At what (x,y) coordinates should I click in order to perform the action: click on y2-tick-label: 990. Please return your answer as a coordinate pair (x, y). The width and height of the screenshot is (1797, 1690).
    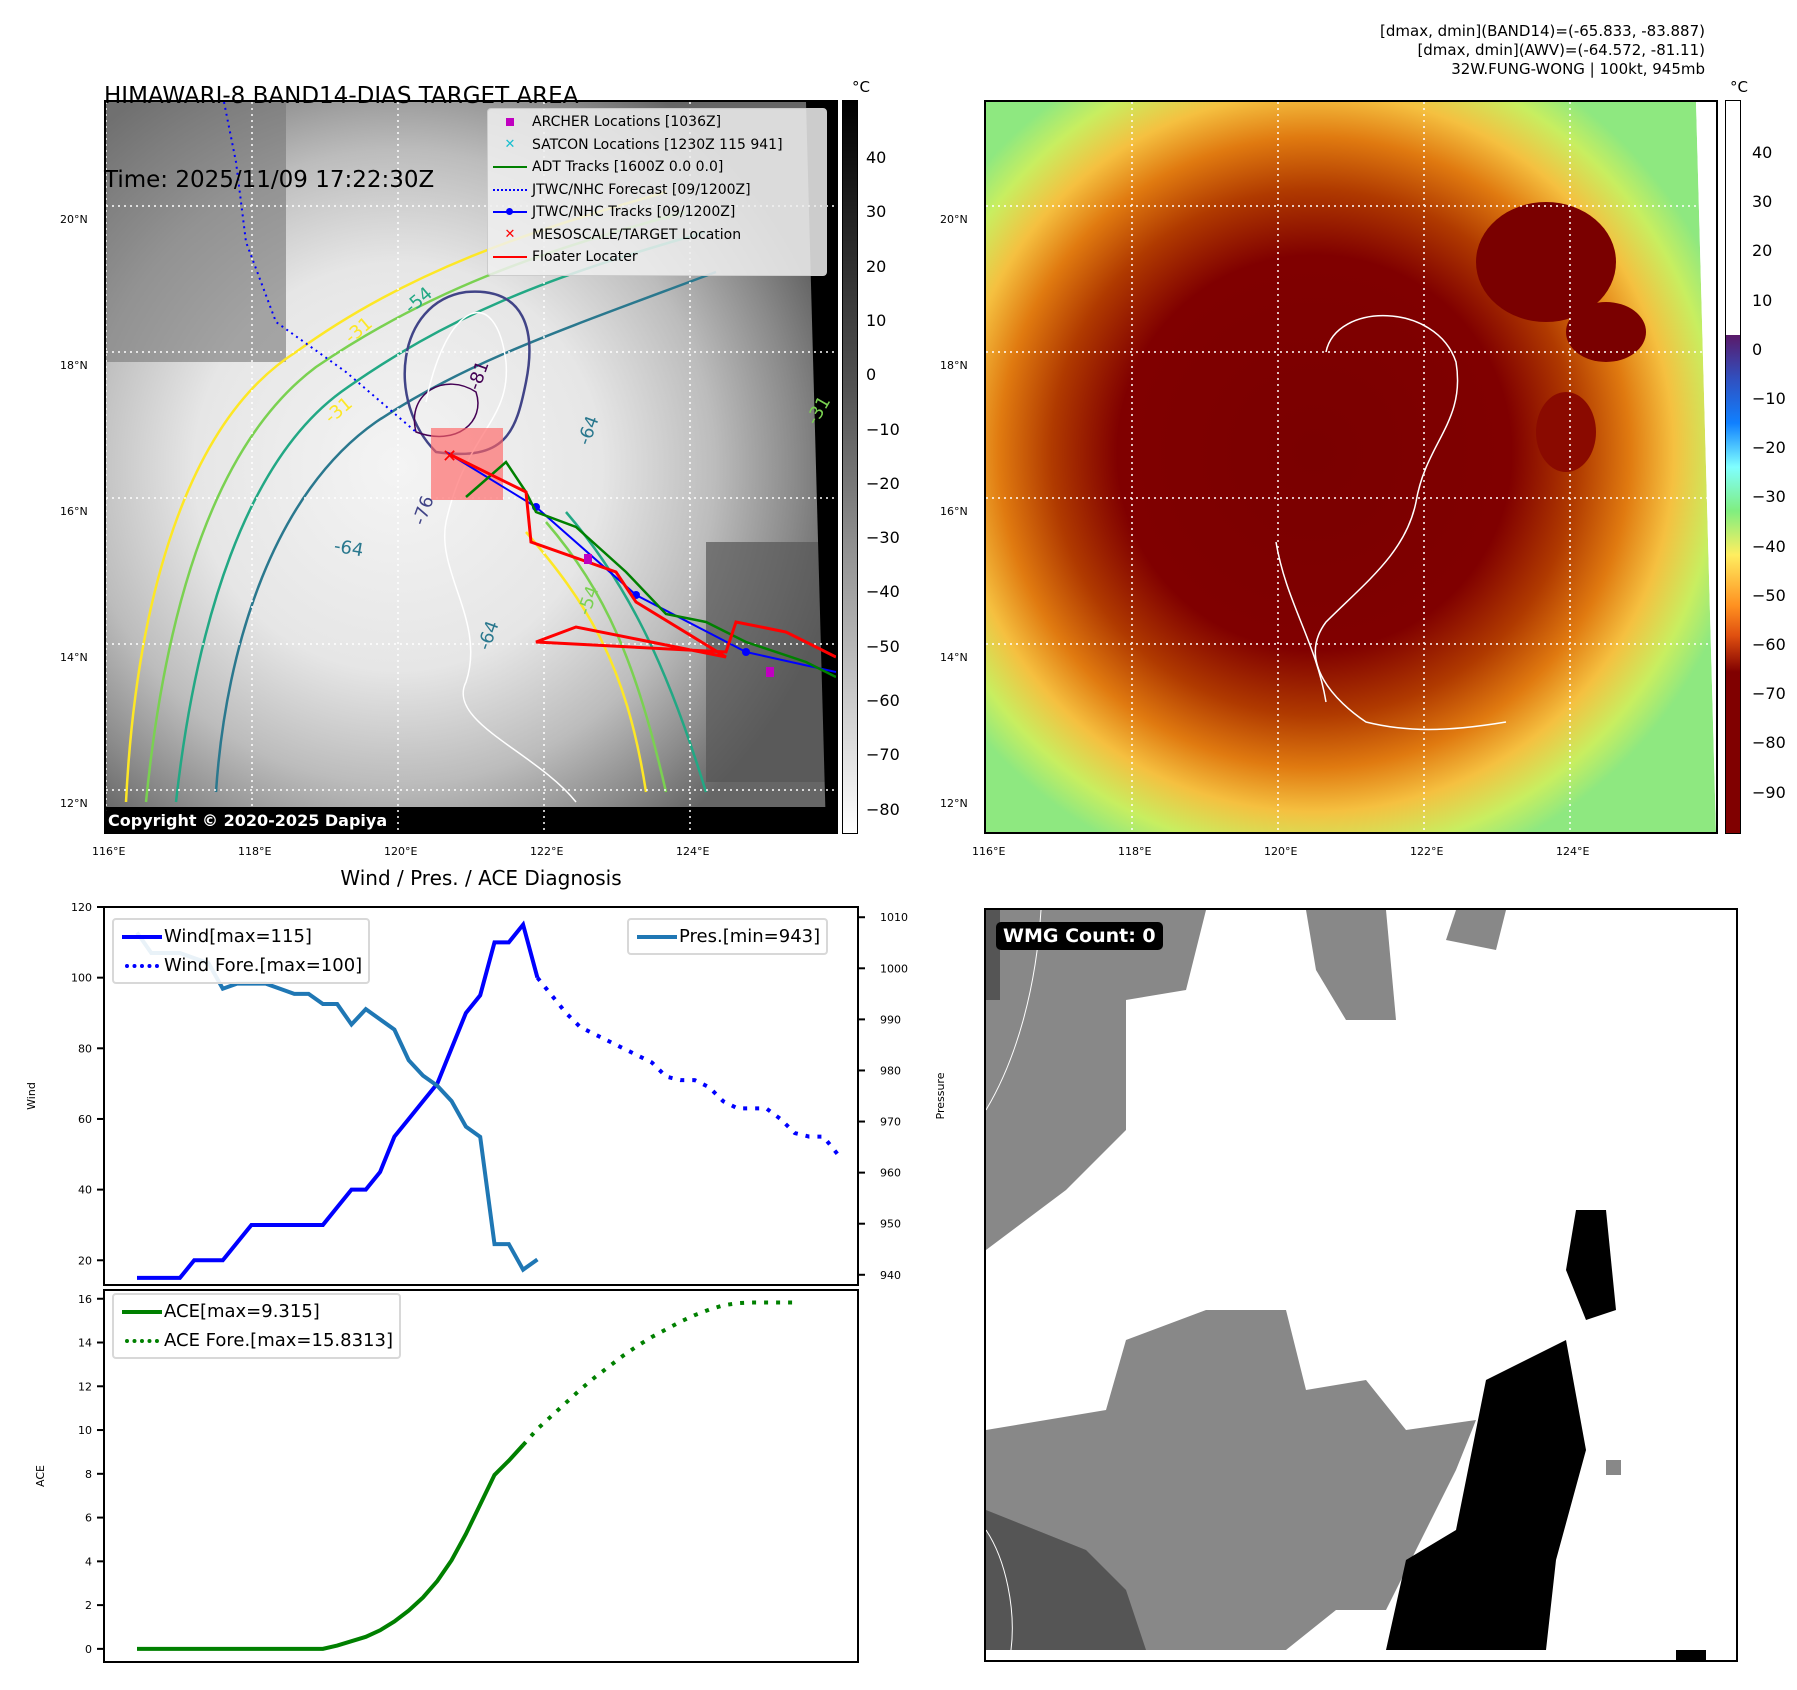
    Looking at the image, I should click on (890, 1019).